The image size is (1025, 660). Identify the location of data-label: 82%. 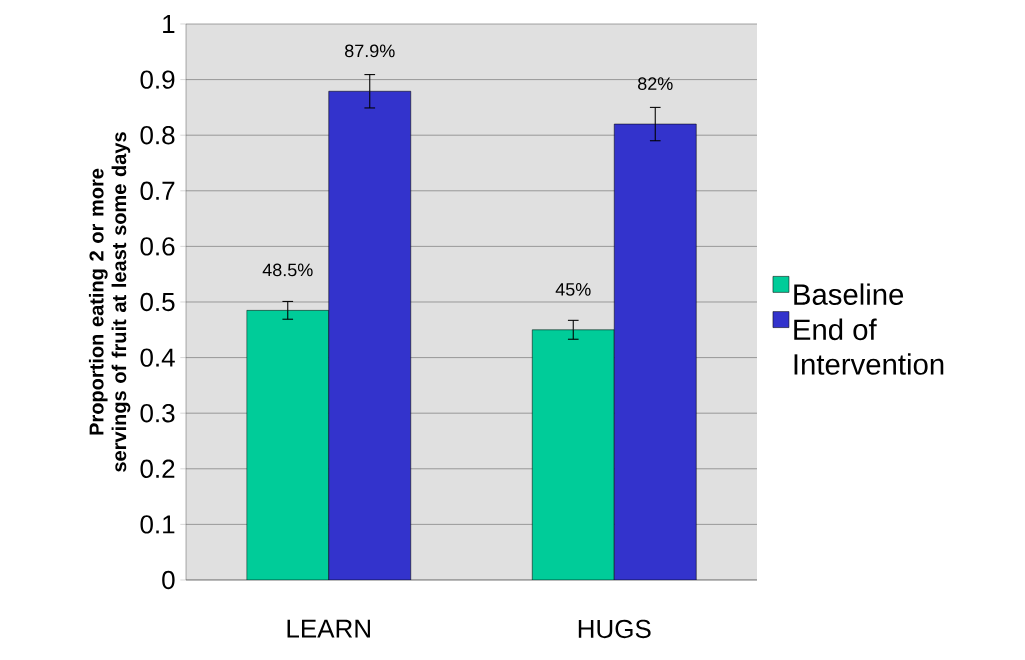
(655, 84).